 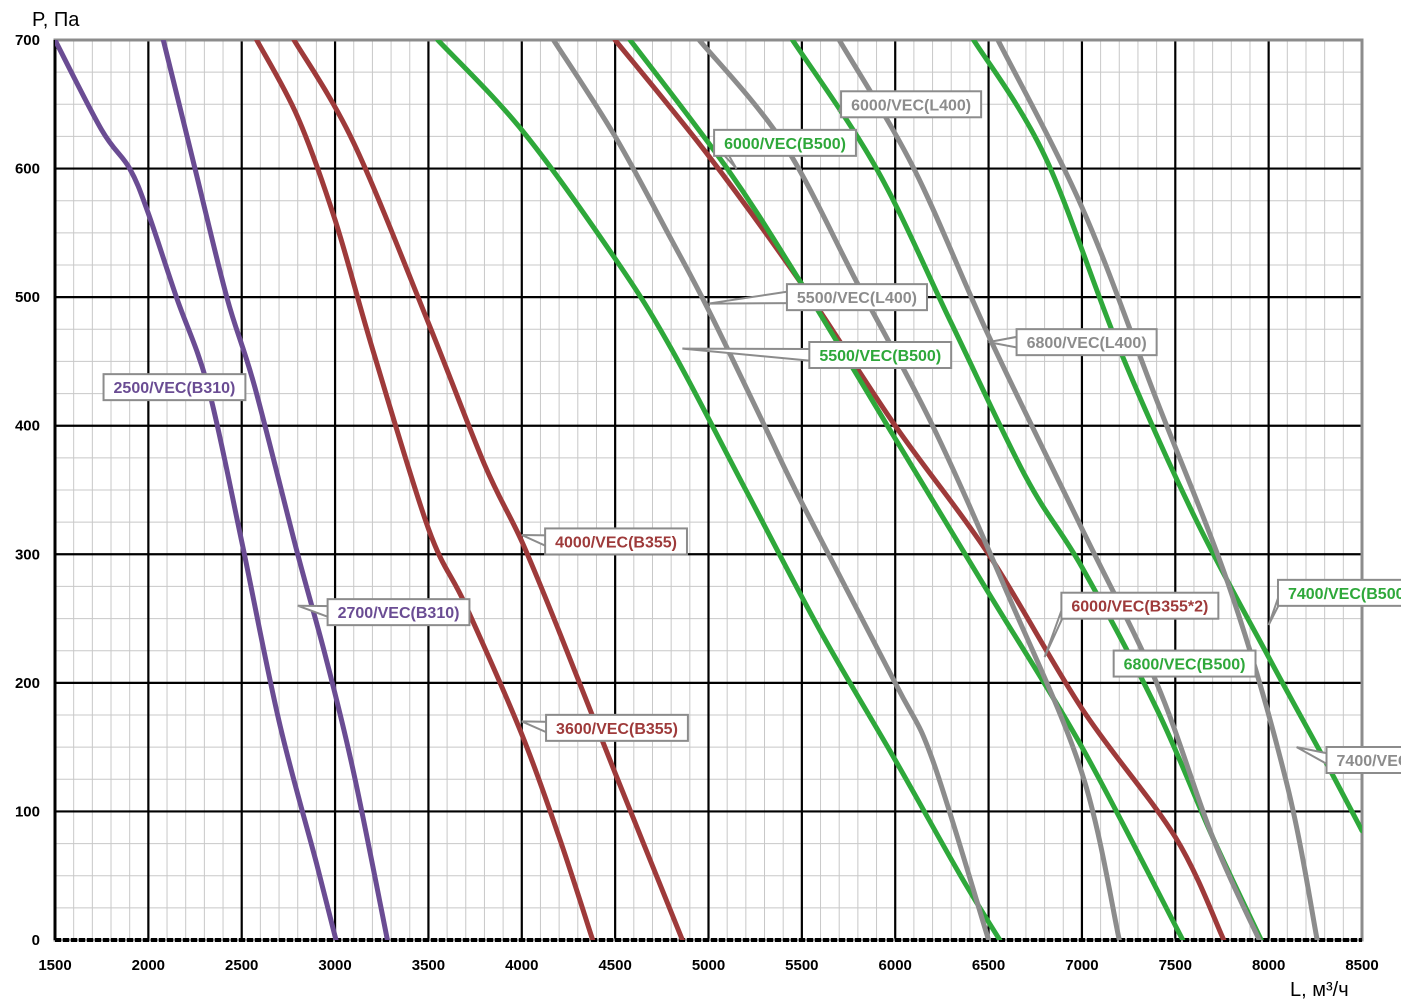 What do you see at coordinates (428, 965) in the screenshot?
I see `x-tick-label: 3500` at bounding box center [428, 965].